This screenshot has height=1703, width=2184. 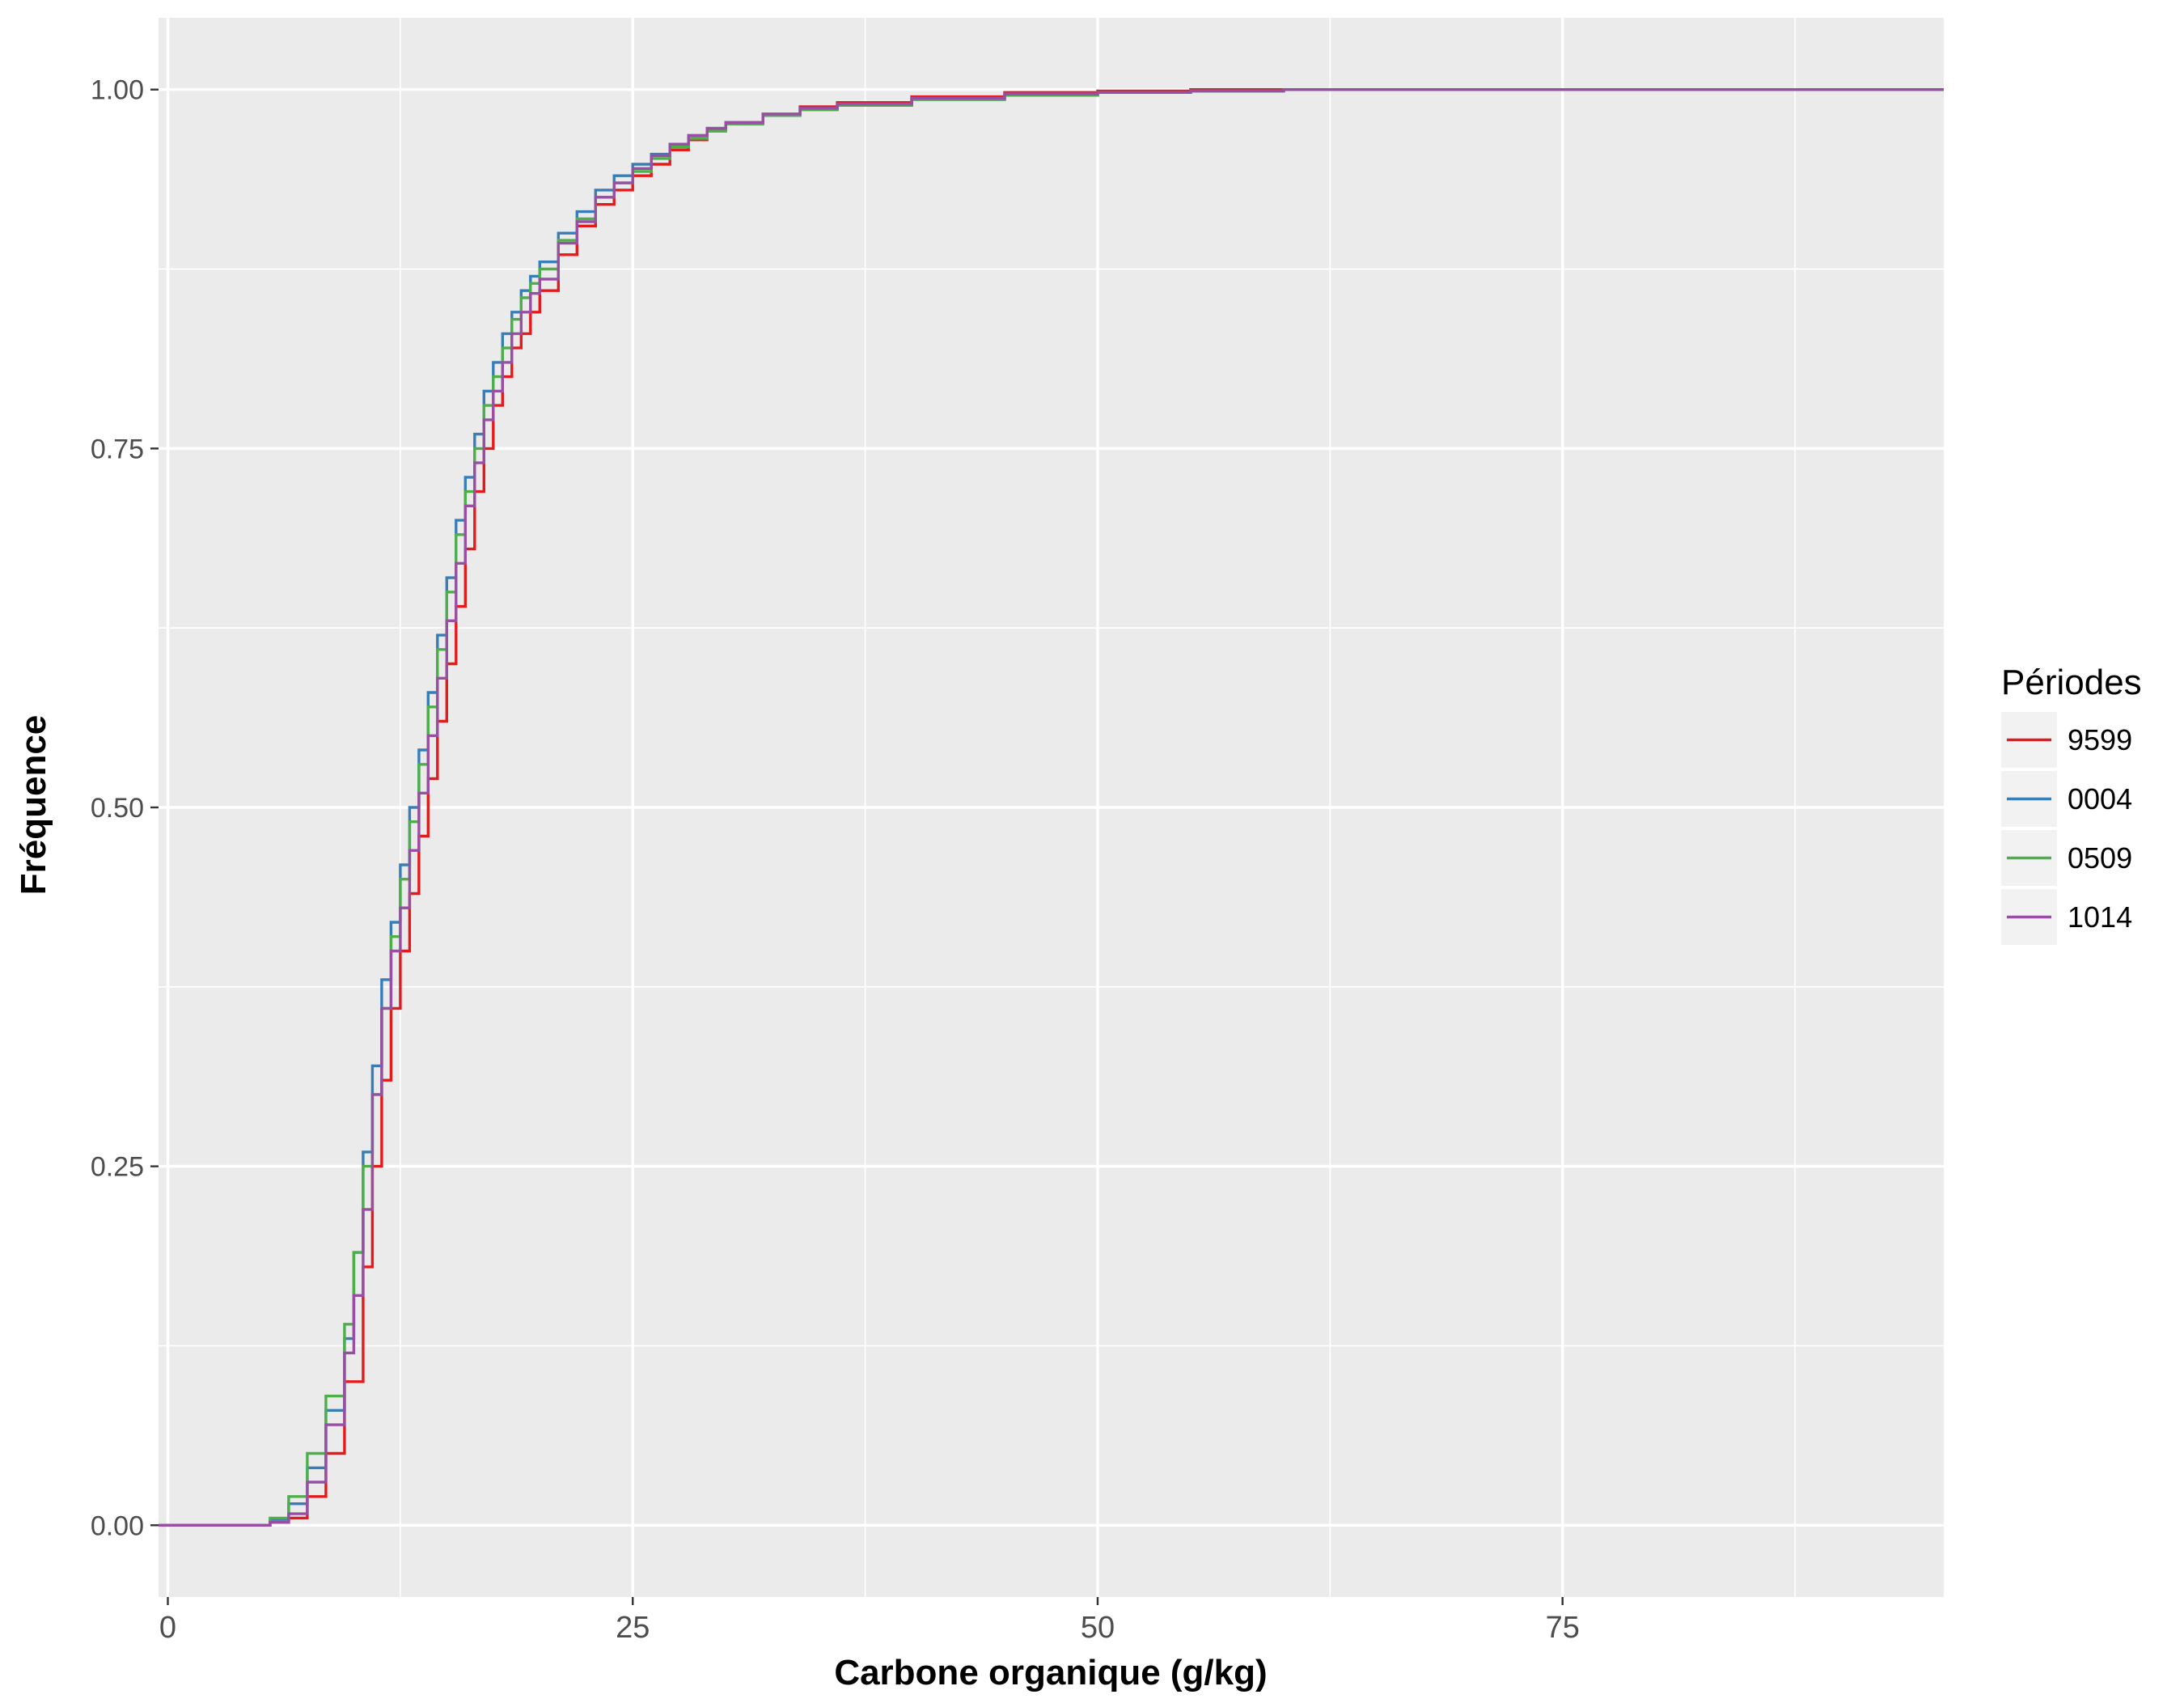 I want to click on legend-item-0509: 0509, so click(x=2066, y=858).